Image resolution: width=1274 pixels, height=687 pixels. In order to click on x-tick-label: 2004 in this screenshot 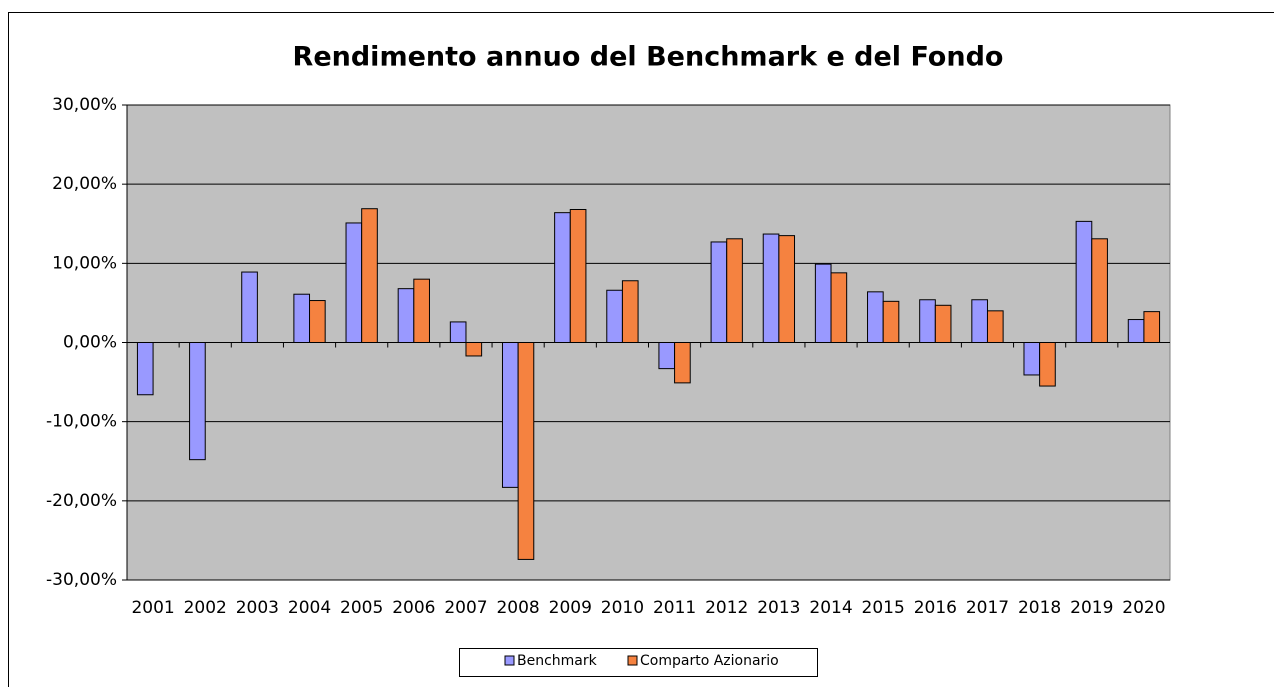, I will do `click(309, 608)`.